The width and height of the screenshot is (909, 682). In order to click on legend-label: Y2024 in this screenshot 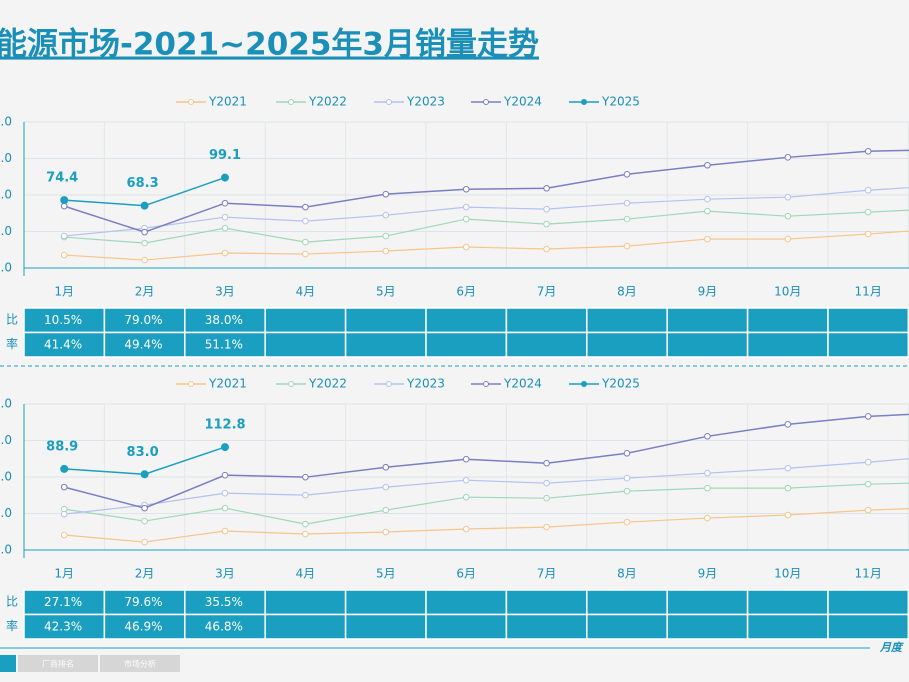, I will do `click(522, 102)`.